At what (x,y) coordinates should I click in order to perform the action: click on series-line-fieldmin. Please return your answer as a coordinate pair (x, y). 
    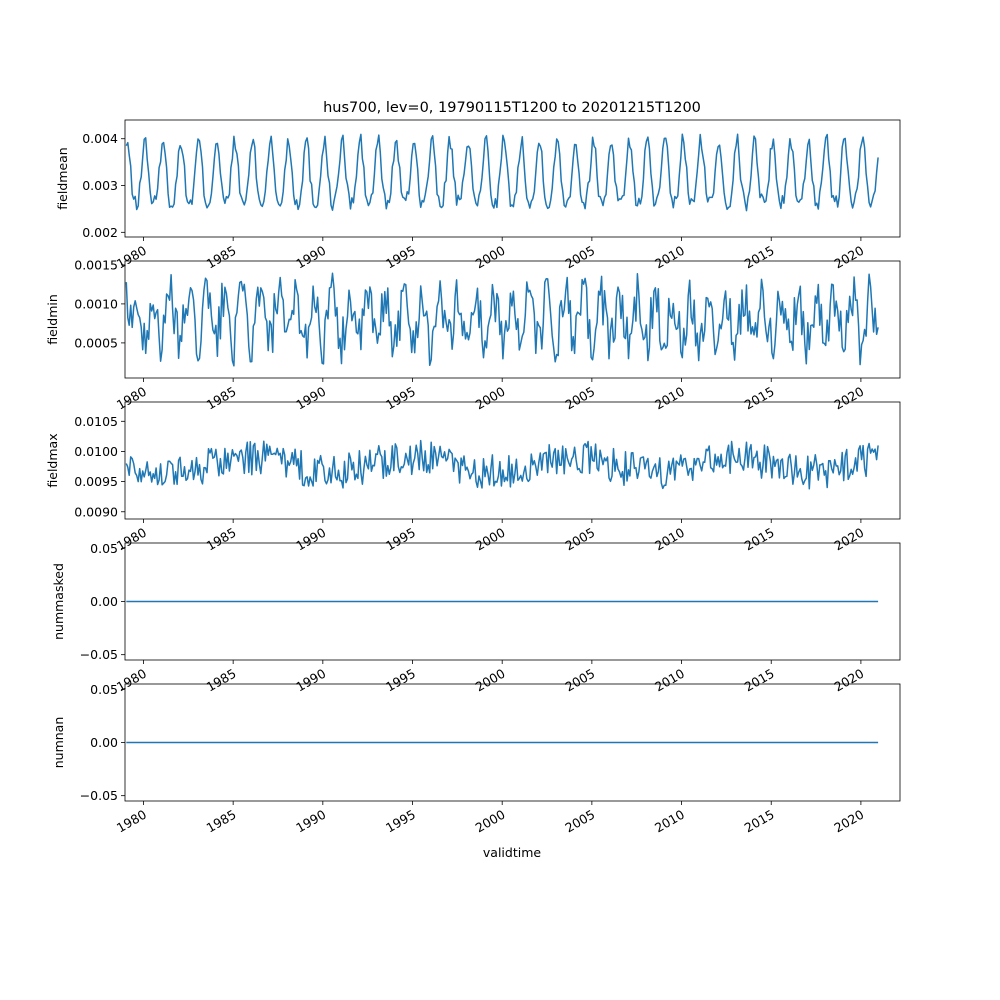
    Looking at the image, I should click on (502, 319).